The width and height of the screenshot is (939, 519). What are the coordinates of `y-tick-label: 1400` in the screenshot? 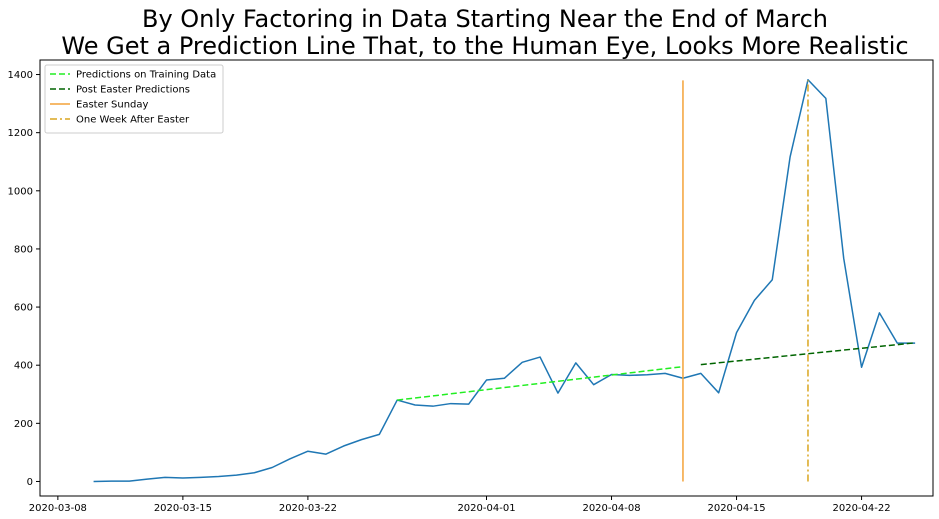 It's located at (20, 75).